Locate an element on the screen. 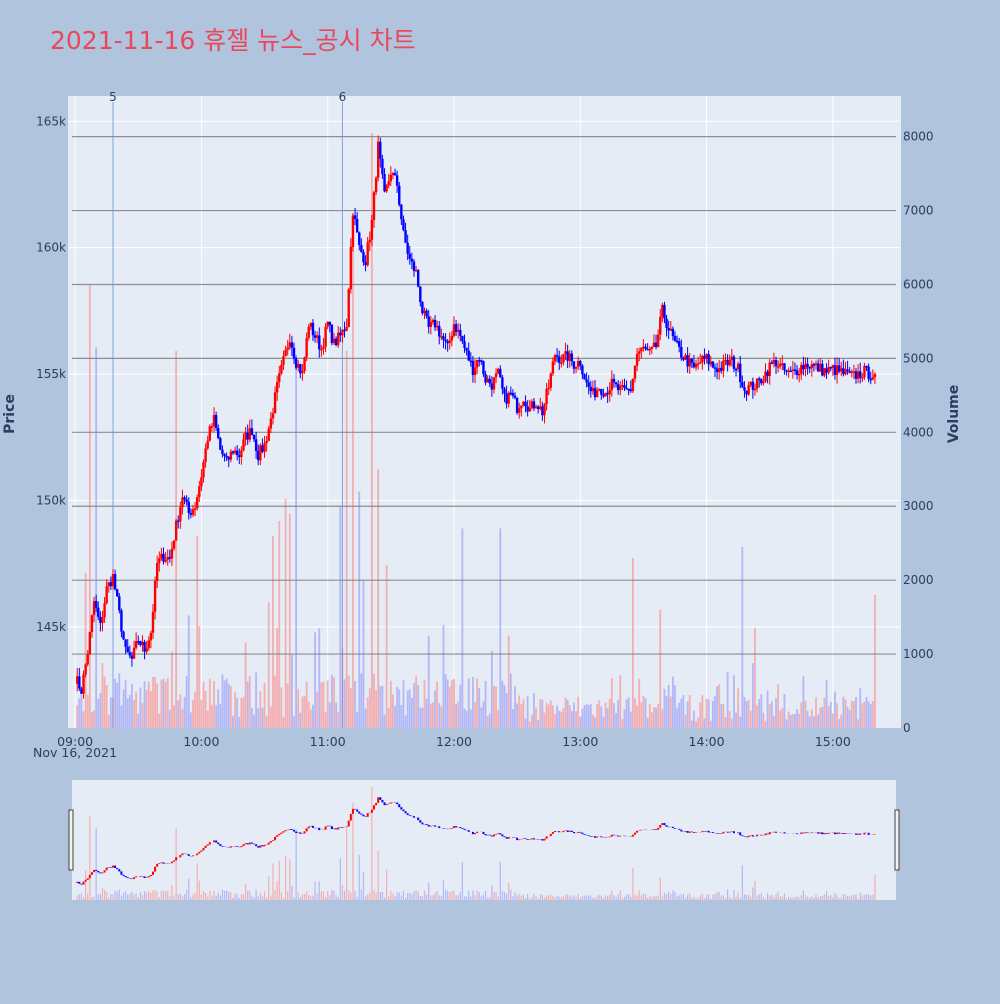  rangeslider-right-handle is located at coordinates (897, 840).